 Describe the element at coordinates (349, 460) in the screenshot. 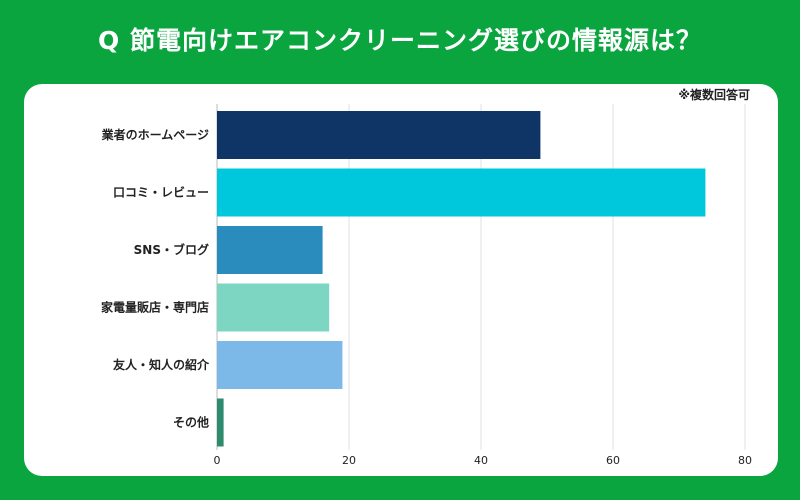

I see `x-tick-label: 20` at that location.